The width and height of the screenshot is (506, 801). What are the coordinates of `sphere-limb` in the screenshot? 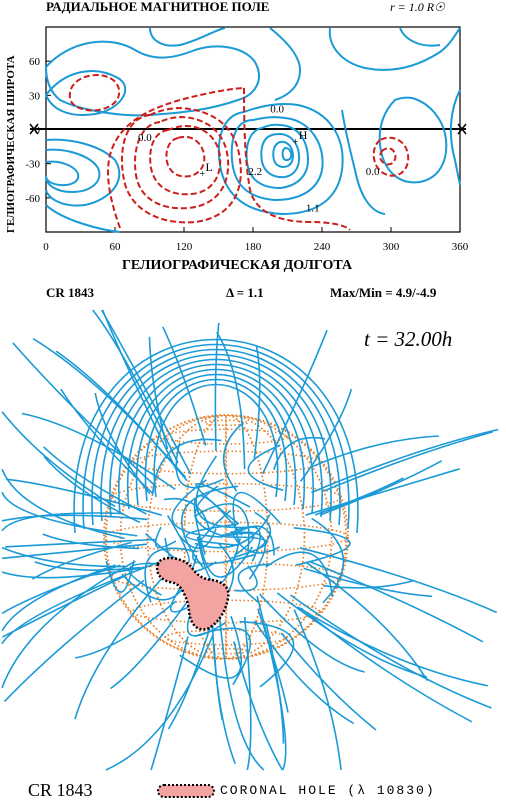 It's located at (226, 537).